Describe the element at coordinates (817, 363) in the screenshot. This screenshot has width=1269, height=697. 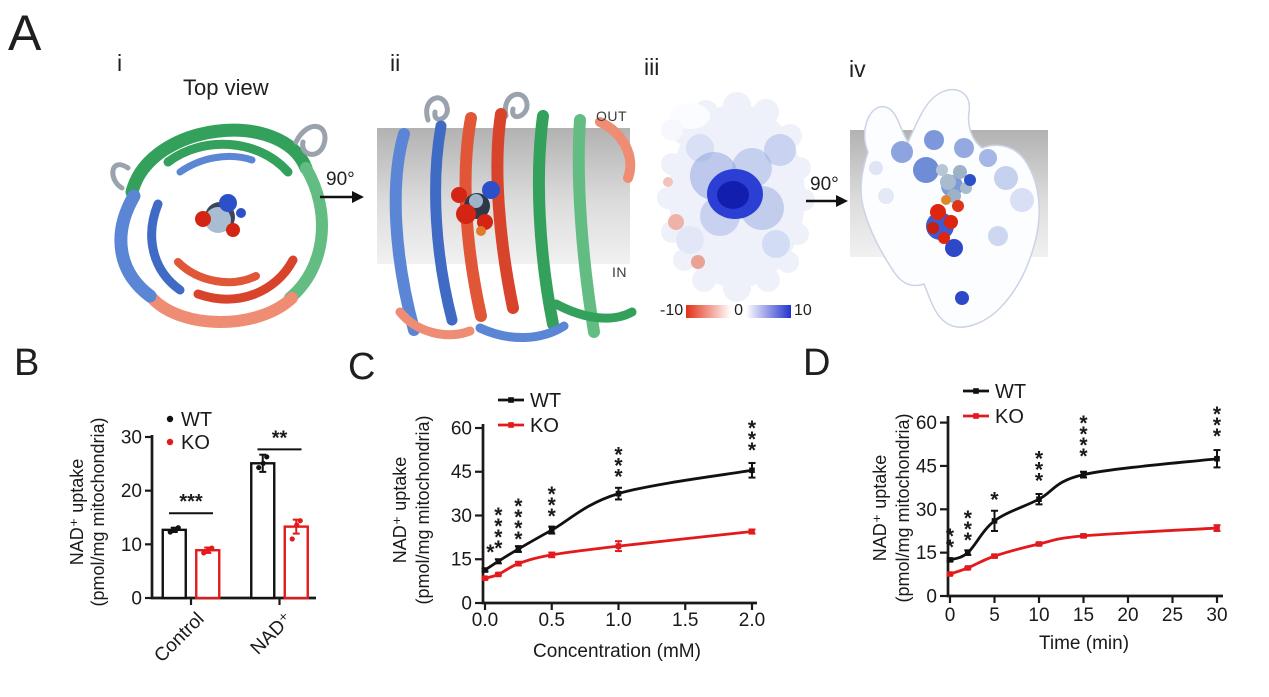
I see `panel-d-label: D` at that location.